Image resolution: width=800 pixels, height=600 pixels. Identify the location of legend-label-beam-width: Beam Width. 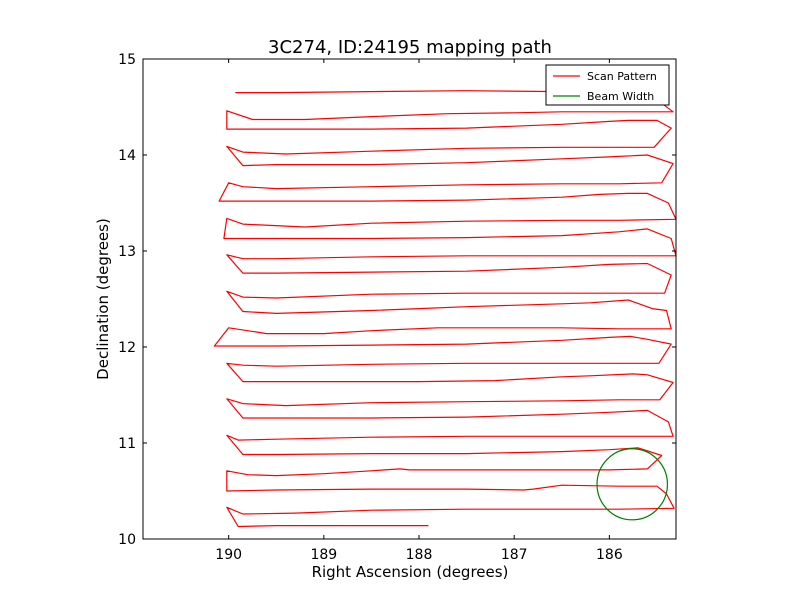
(620, 96).